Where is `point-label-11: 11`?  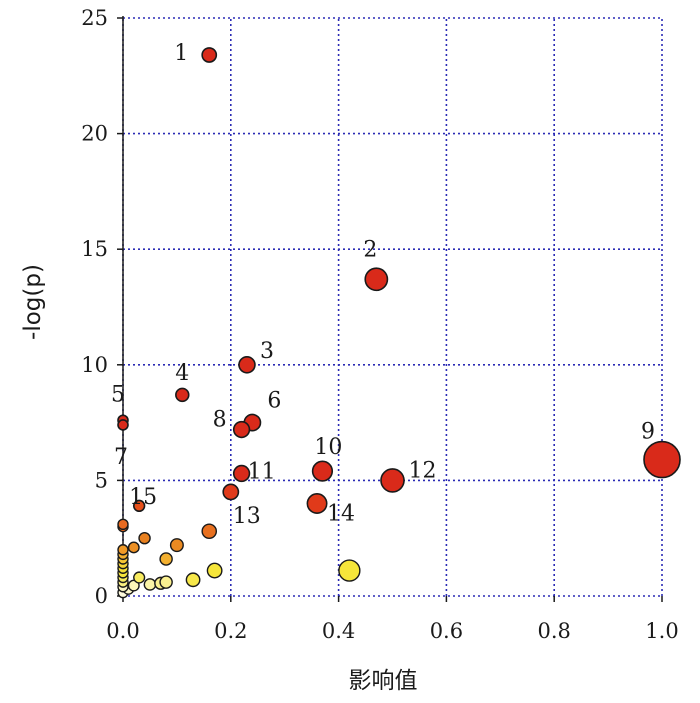
point-label-11: 11 is located at coordinates (262, 471).